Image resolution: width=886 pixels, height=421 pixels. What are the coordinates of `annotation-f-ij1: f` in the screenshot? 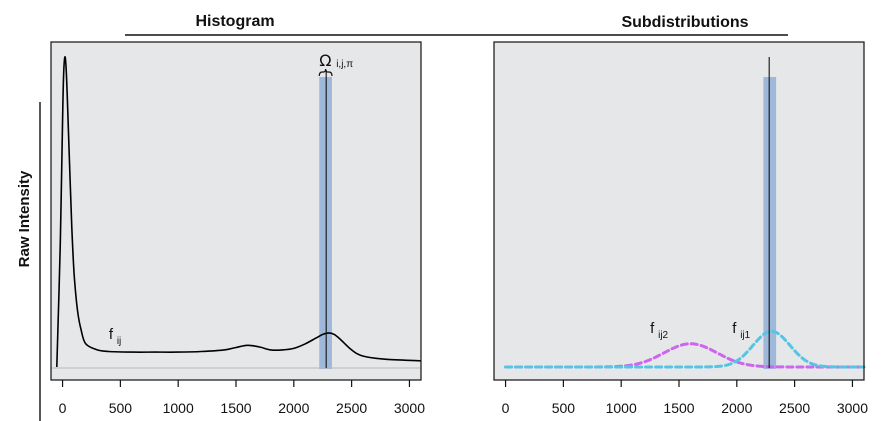 It's located at (734, 328).